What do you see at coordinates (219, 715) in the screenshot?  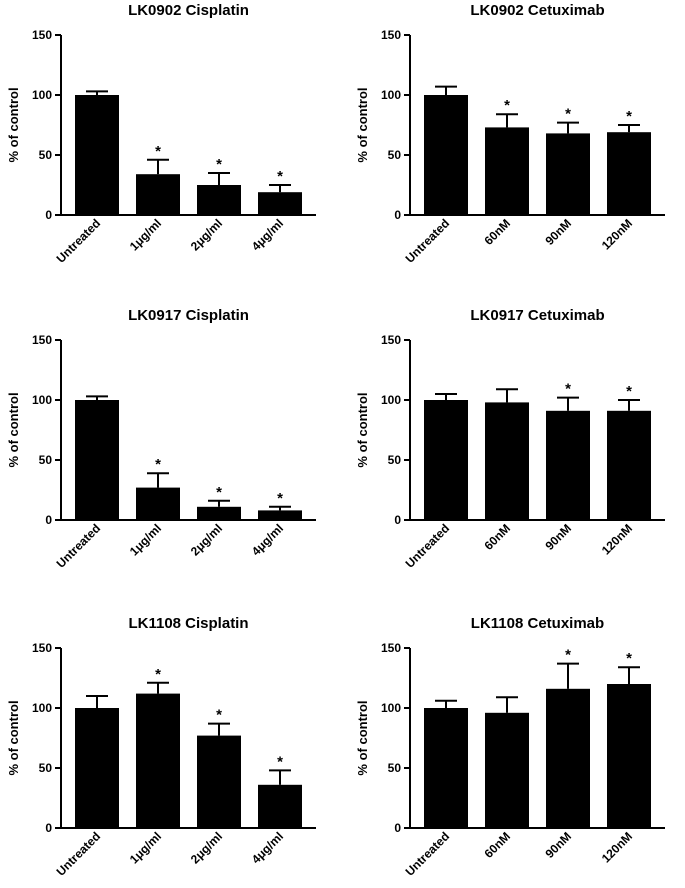 I see `chart-5-significance-3: *` at bounding box center [219, 715].